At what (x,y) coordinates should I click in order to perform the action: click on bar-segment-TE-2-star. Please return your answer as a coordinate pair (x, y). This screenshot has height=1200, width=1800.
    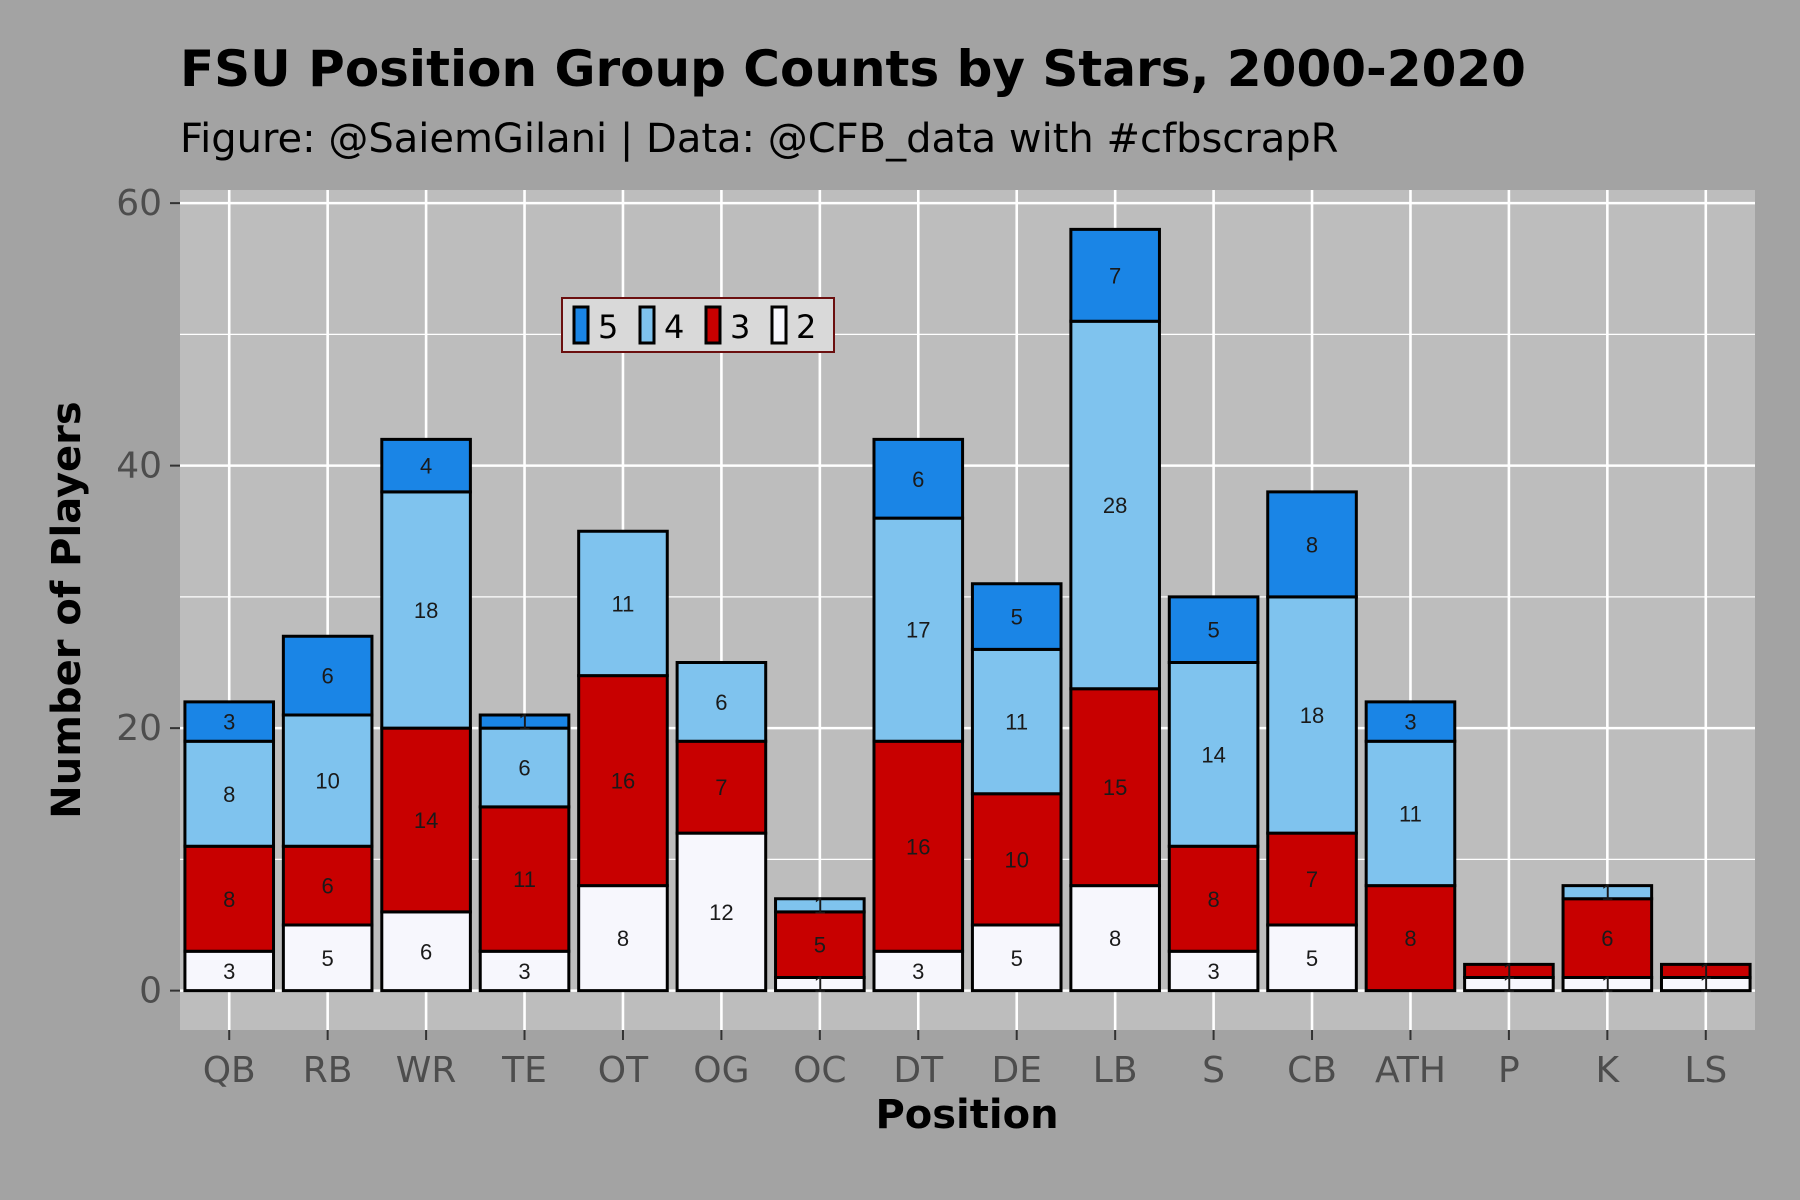
    Looking at the image, I should click on (524, 971).